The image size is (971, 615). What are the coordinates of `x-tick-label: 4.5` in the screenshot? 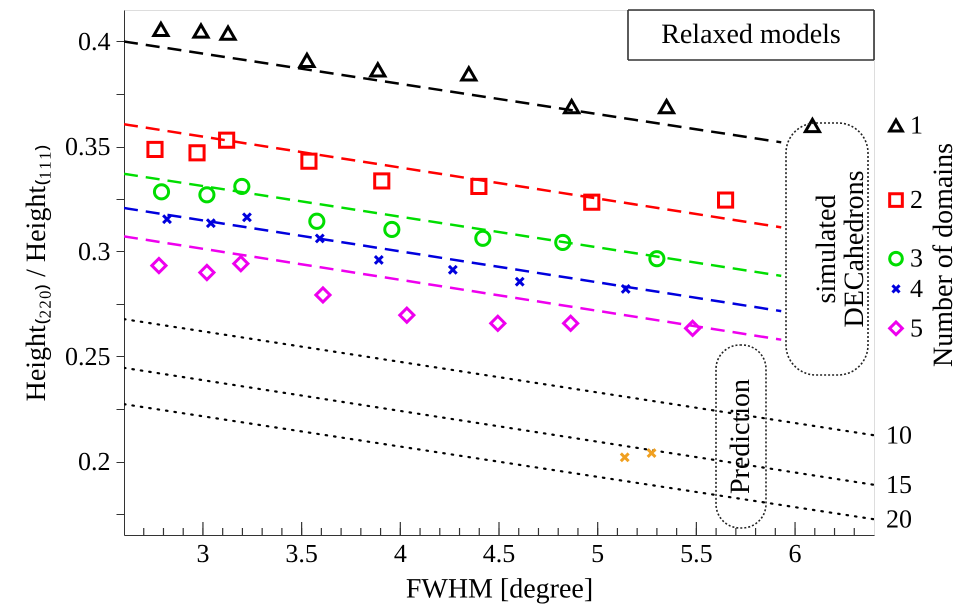 It's located at (499, 553).